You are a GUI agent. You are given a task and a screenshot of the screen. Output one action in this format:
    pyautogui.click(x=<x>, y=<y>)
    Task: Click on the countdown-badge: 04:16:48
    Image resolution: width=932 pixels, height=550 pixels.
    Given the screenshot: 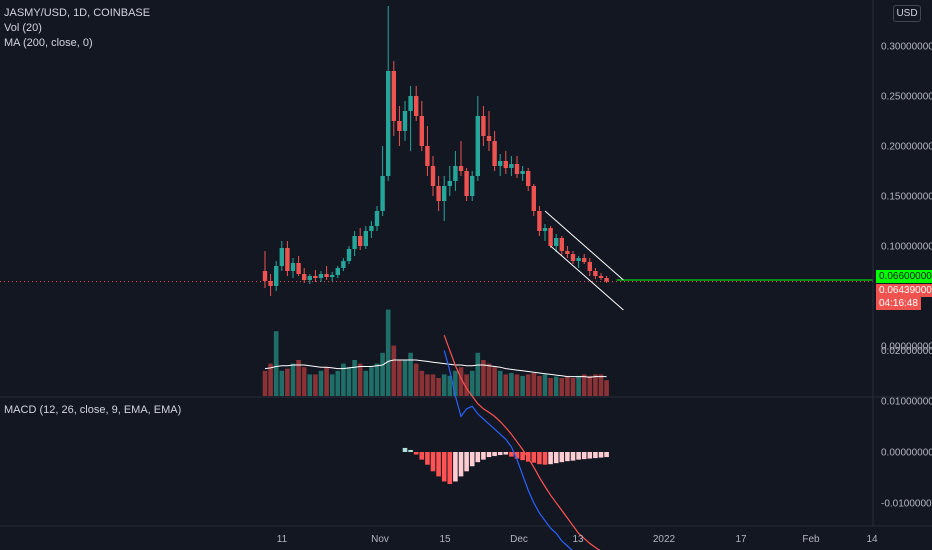 What is the action you would take?
    pyautogui.click(x=898, y=303)
    